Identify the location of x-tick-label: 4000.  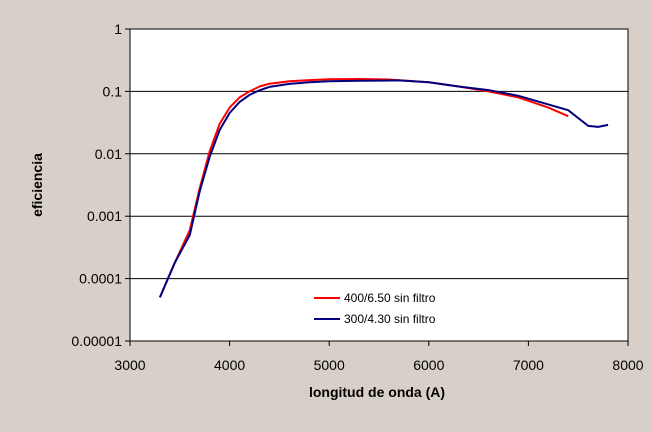
(229, 365).